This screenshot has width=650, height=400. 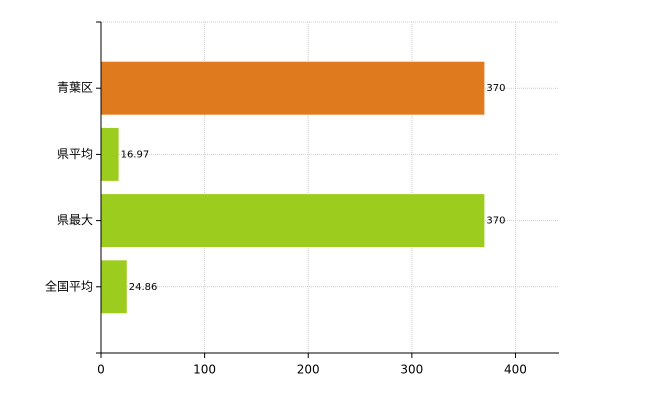 I want to click on y-tick-label: 県最大, so click(x=75, y=220).